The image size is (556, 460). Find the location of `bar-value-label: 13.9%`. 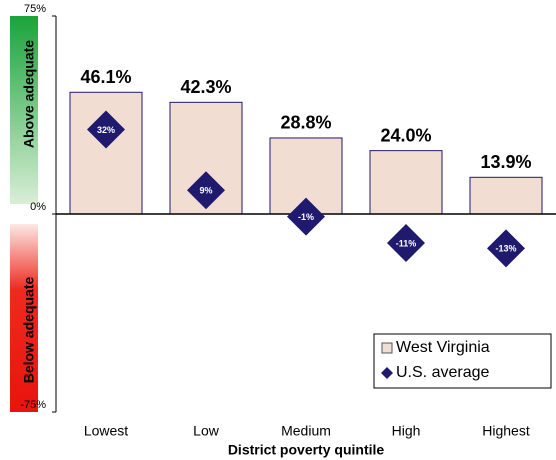

bar-value-label: 13.9% is located at coordinates (505, 162).